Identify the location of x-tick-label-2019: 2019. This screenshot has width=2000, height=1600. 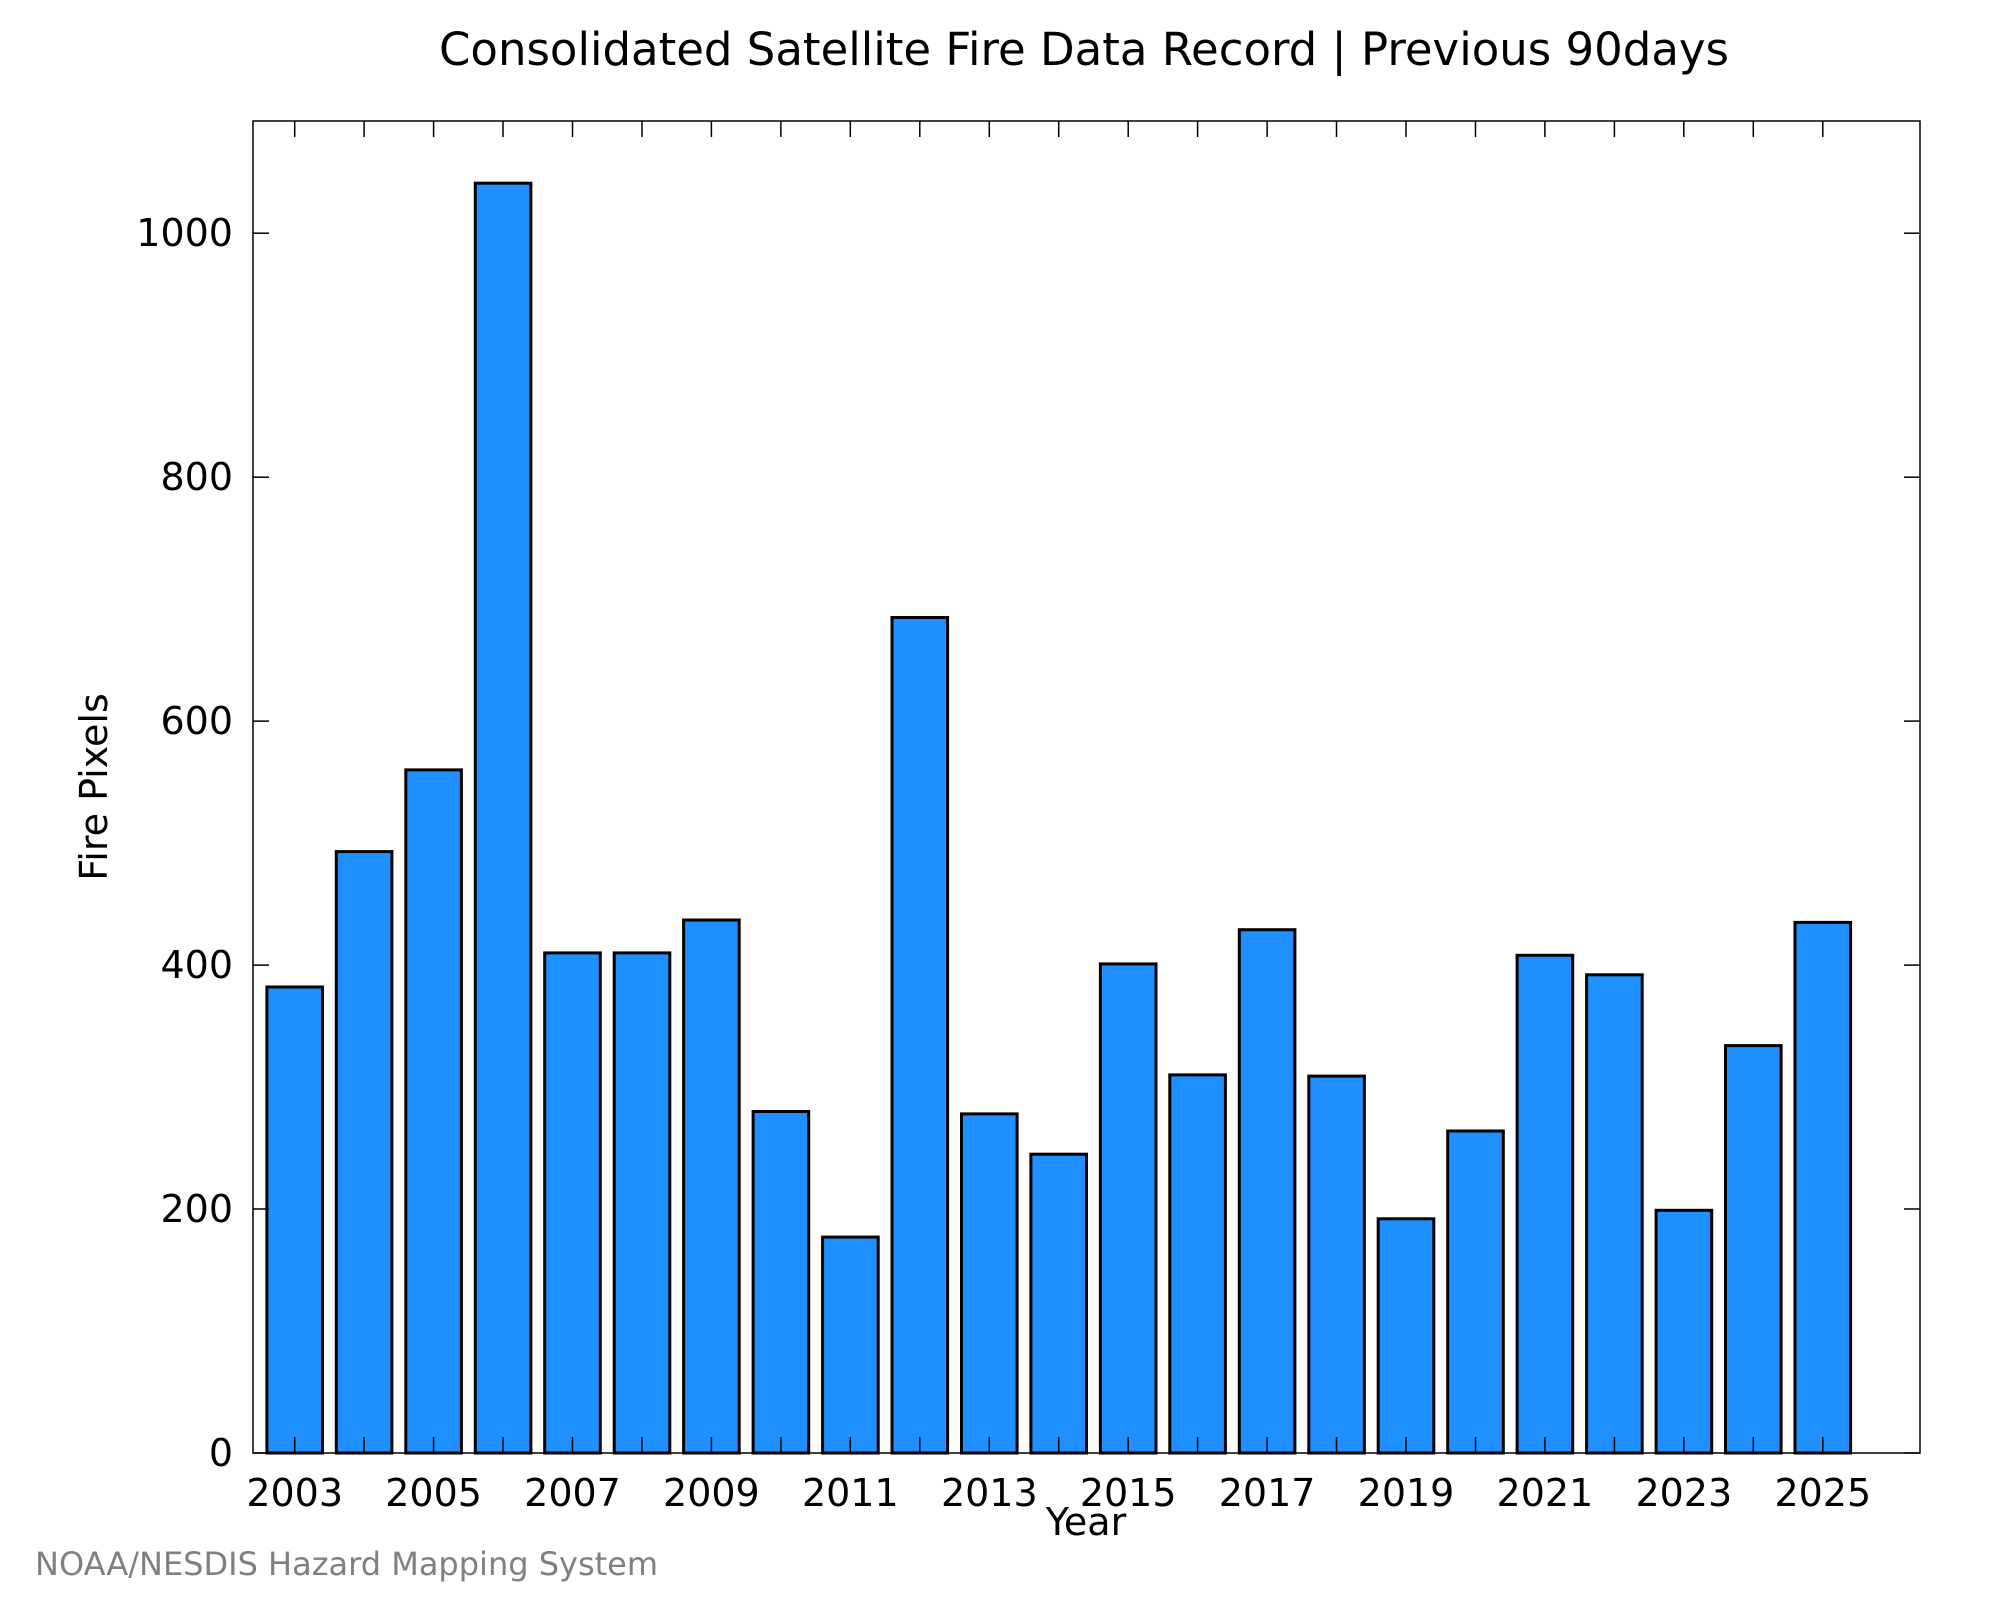
(1406, 1493).